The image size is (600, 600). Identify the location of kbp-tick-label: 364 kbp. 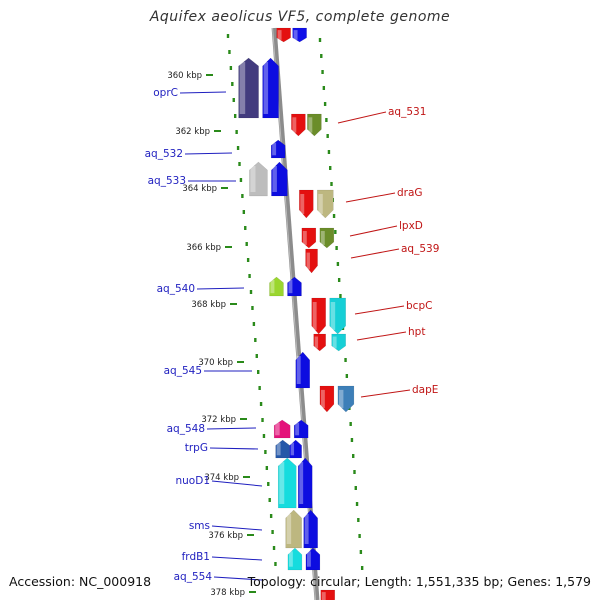
(199, 189).